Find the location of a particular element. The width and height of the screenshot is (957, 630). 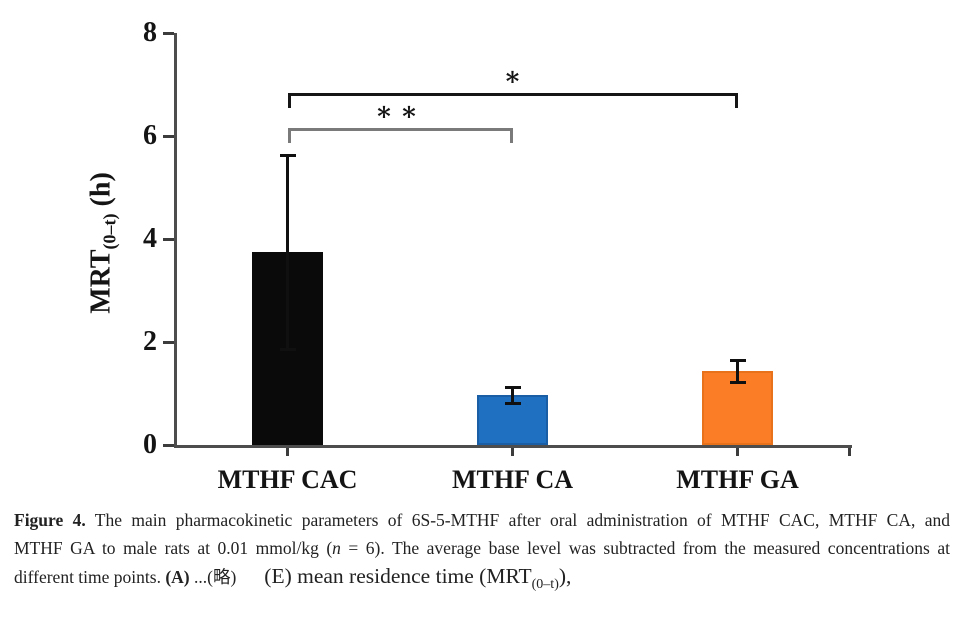

caption-panel-e: (E) mean residence time (MRT(0–t)), is located at coordinates (418, 578).